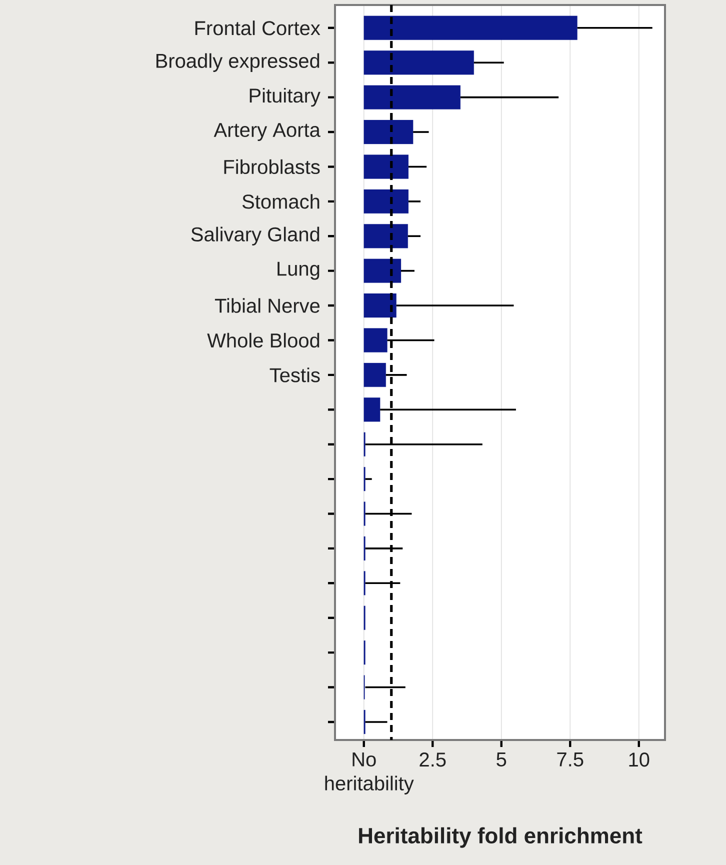 The image size is (726, 865). Describe the element at coordinates (267, 132) in the screenshot. I see `y-tick-label: Artery Aorta` at that location.